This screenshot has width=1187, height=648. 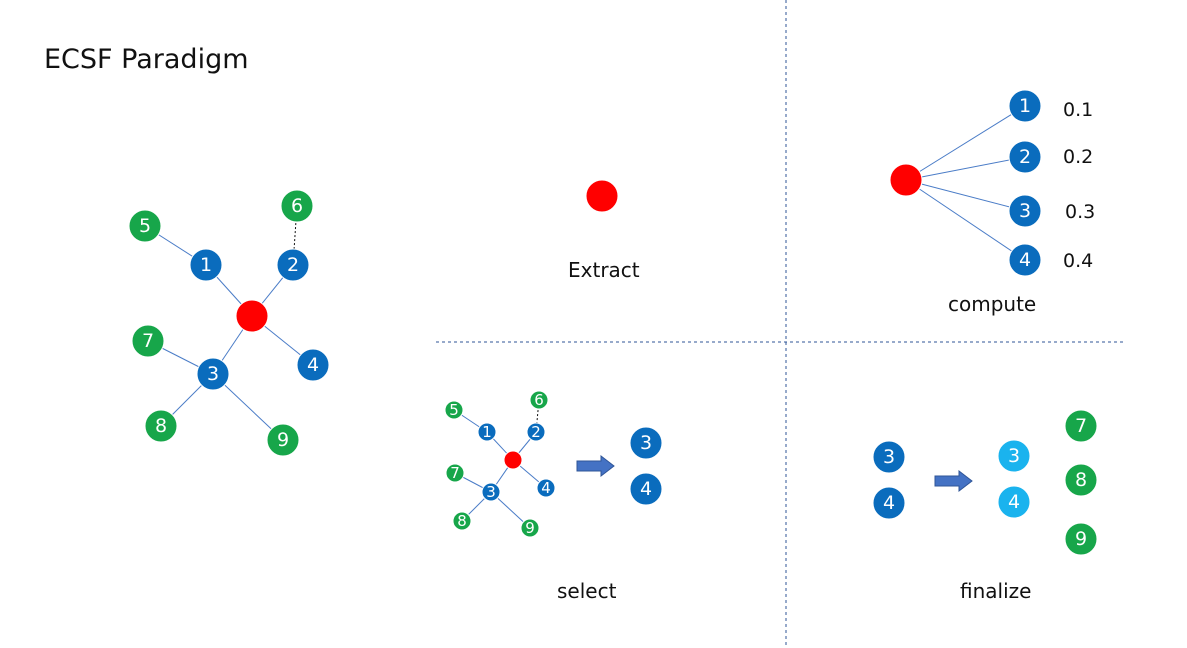 I want to click on mini-node-5: 5, so click(x=454, y=410).